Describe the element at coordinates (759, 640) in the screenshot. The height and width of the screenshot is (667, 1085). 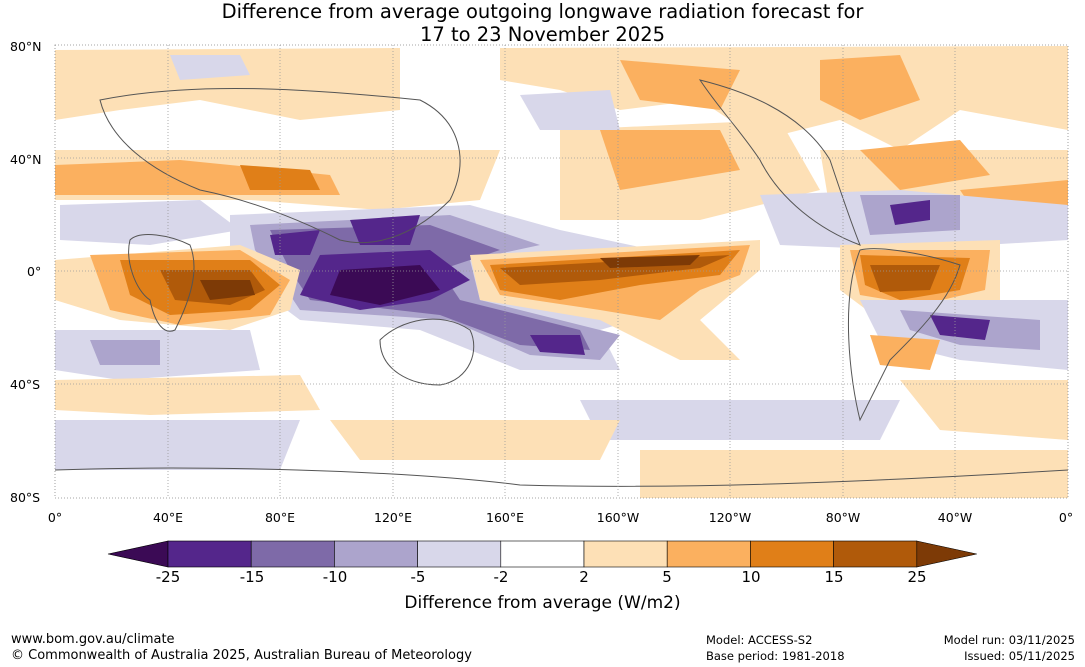
I see `footer-model: Model: ACCESS-S2` at that location.